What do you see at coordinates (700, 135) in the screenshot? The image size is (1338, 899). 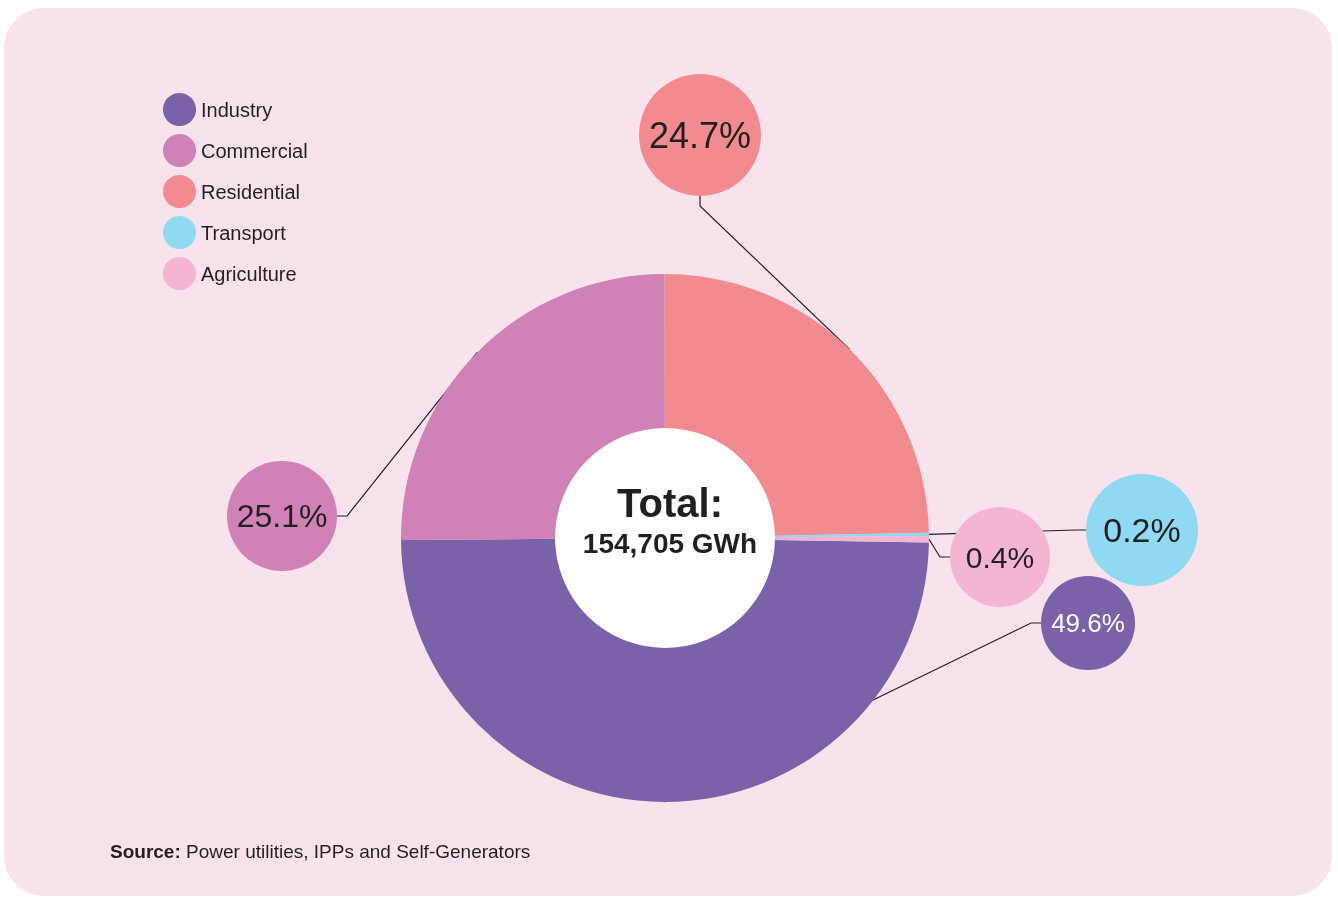 I see `data-label: 24.7%` at bounding box center [700, 135].